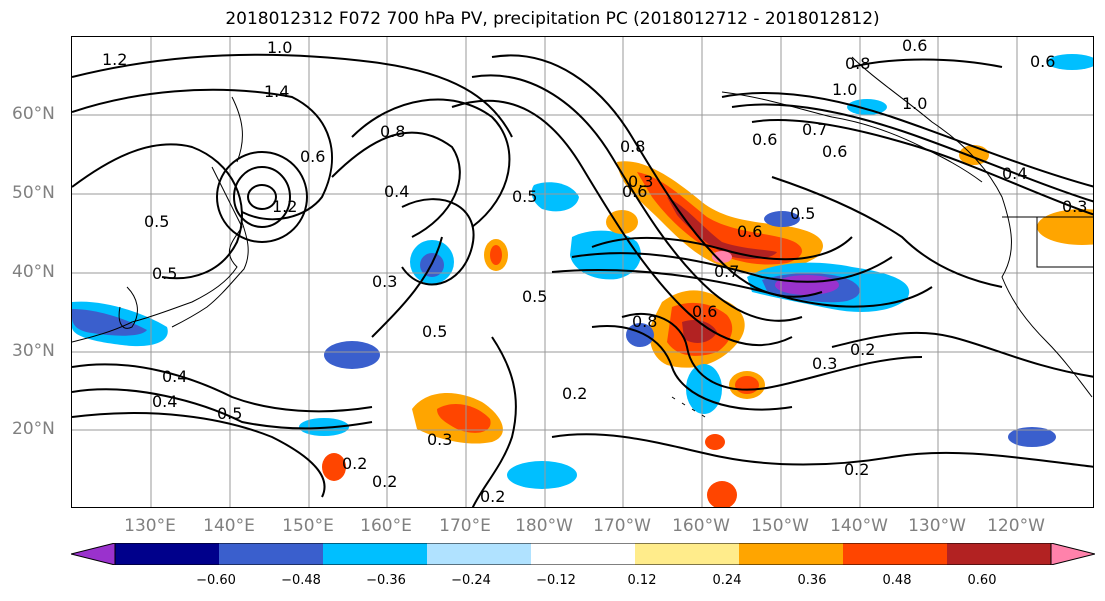  Describe the element at coordinates (33, 193) in the screenshot. I see `lat-label: 50°N` at that location.